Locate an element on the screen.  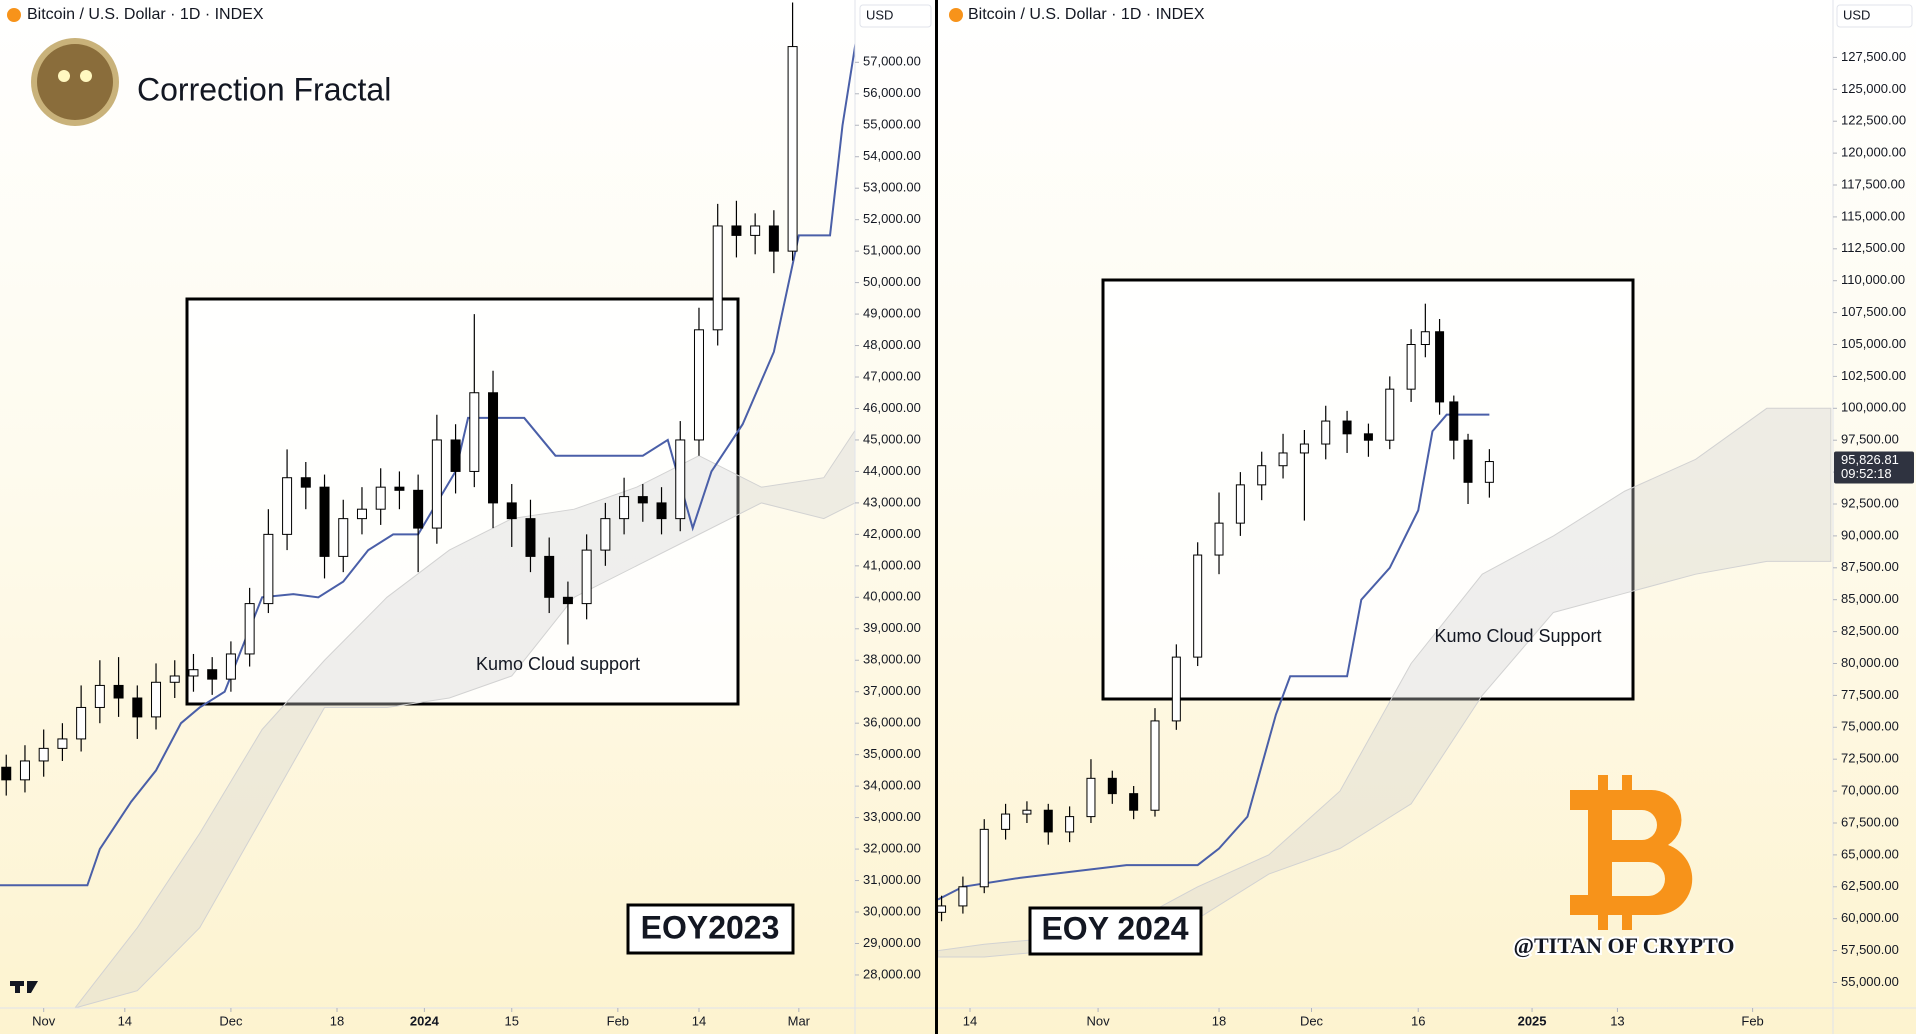
x-tick-label: 15 is located at coordinates (512, 1020).